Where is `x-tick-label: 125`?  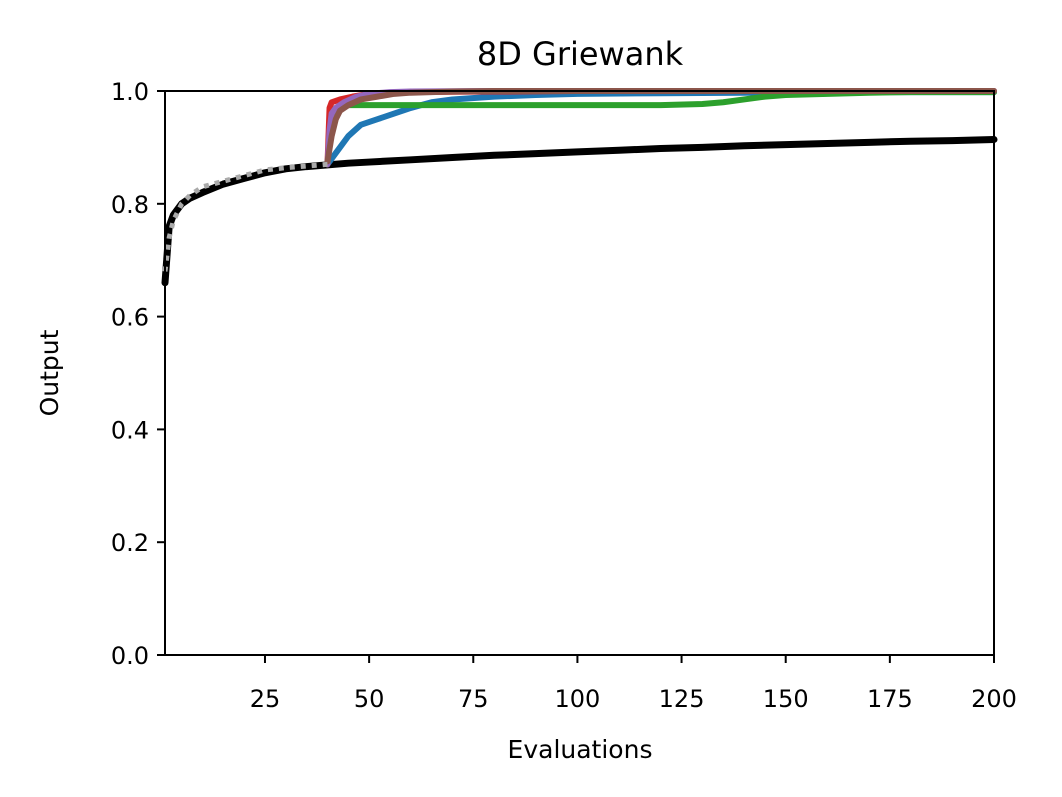
x-tick-label: 125 is located at coordinates (682, 699).